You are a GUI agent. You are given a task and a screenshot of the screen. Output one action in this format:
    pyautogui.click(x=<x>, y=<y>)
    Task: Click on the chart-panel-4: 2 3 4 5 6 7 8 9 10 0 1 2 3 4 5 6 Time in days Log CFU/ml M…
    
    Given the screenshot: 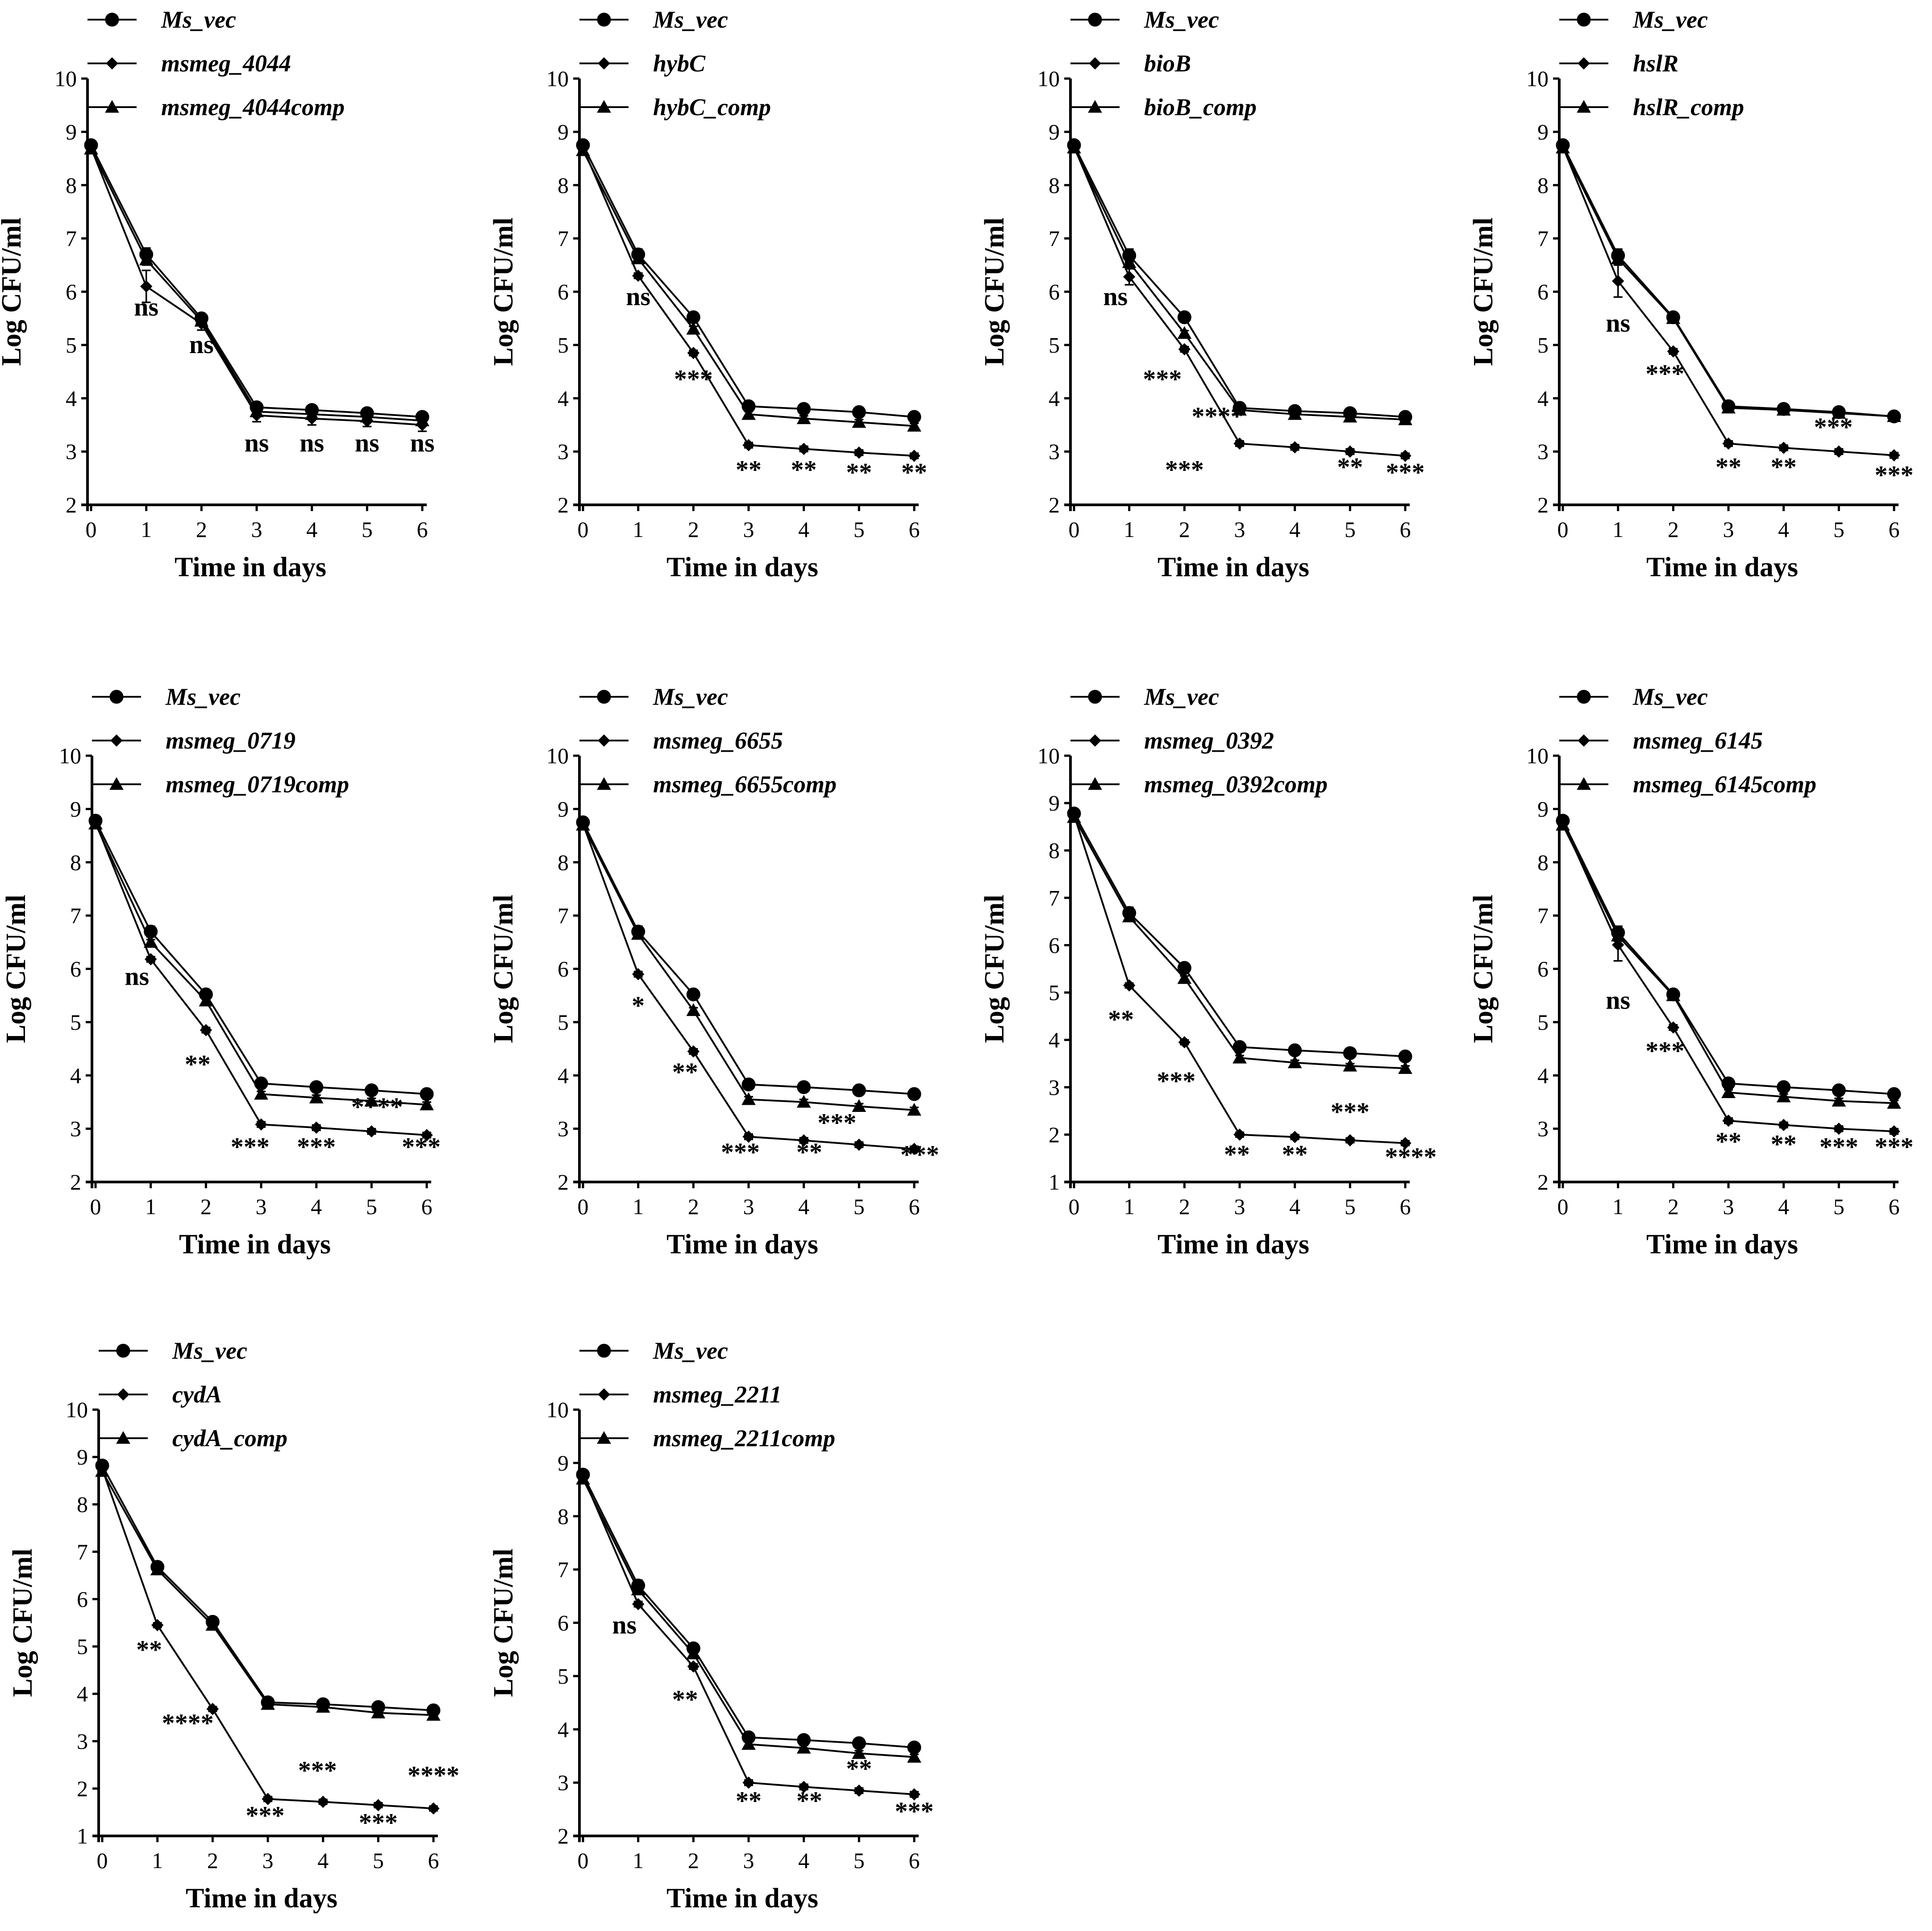 What is the action you would take?
    pyautogui.click(x=1691, y=294)
    